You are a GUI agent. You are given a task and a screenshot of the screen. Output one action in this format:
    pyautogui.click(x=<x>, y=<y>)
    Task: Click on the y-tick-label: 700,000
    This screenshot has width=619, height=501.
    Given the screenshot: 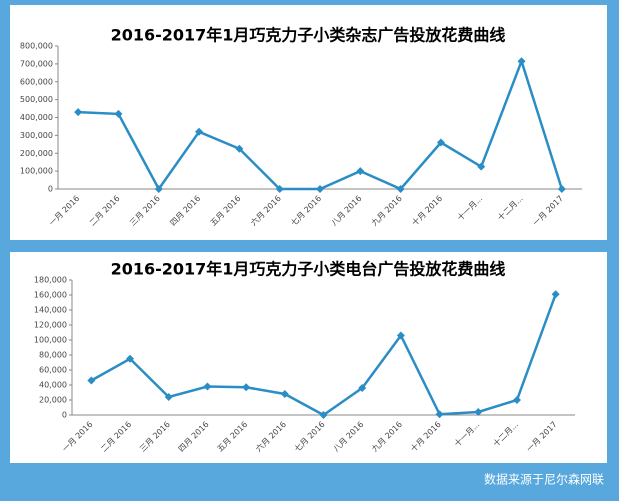 What is the action you would take?
    pyautogui.click(x=36, y=63)
    